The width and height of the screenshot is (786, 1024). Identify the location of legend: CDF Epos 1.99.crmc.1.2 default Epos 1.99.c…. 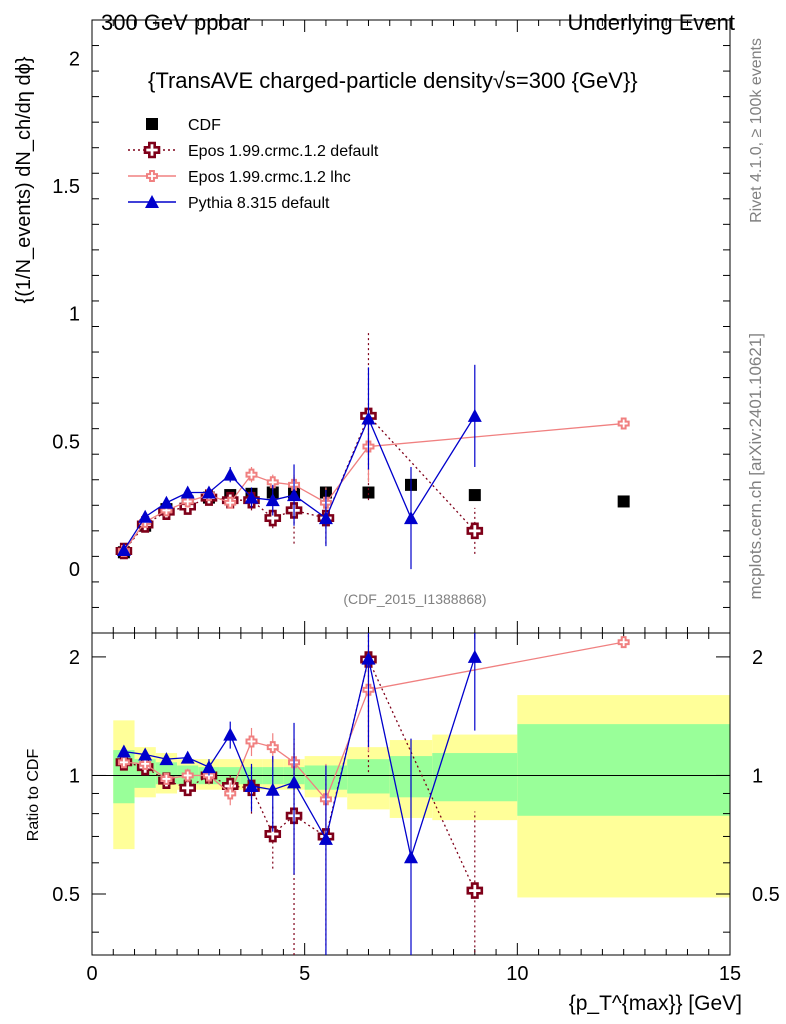
(253, 164).